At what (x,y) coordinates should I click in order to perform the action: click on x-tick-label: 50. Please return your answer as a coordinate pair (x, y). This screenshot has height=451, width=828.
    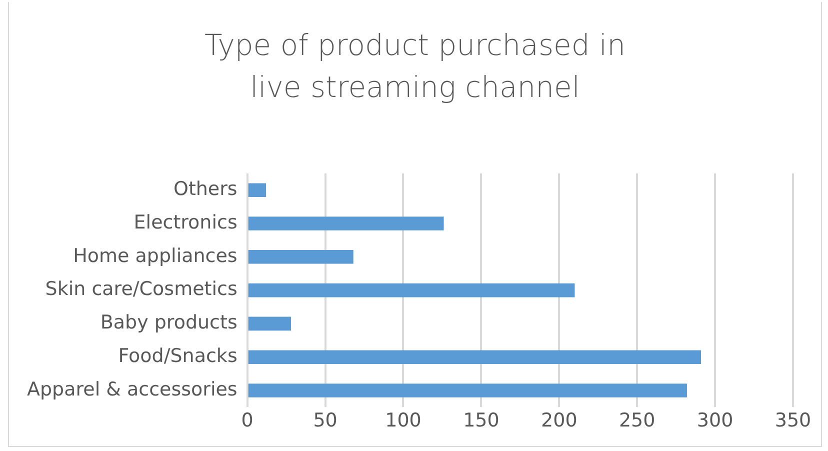
    Looking at the image, I should click on (325, 421).